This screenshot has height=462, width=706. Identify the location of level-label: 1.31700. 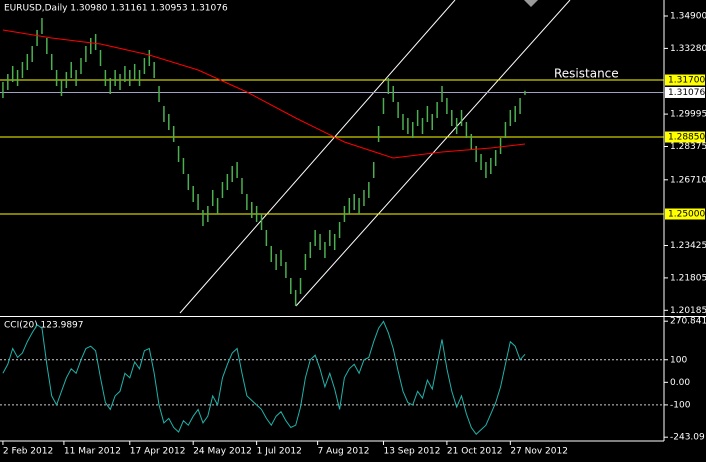
(686, 81).